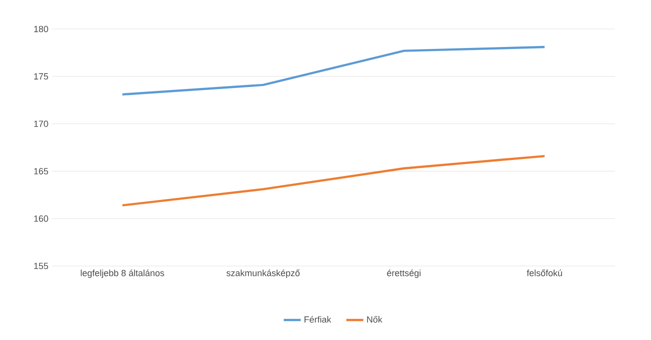 This screenshot has width=651, height=340. I want to click on y-tick-label: 180, so click(41, 29).